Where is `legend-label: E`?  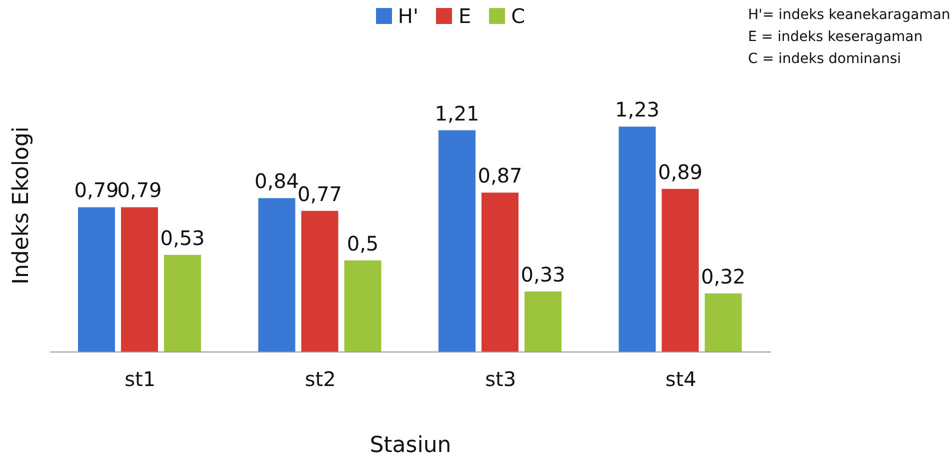
legend-label: E is located at coordinates (464, 16).